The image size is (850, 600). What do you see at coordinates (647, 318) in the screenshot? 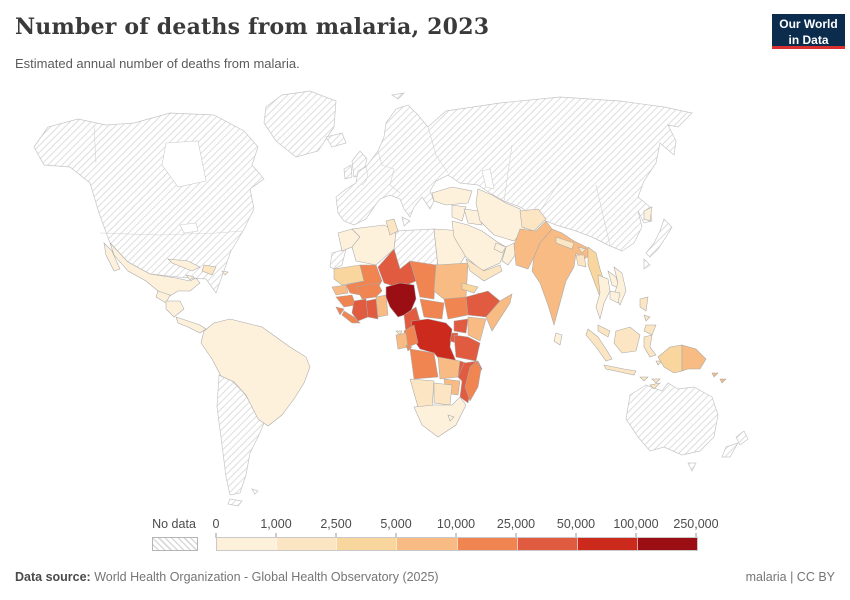
I see `country-philippines-visayas` at bounding box center [647, 318].